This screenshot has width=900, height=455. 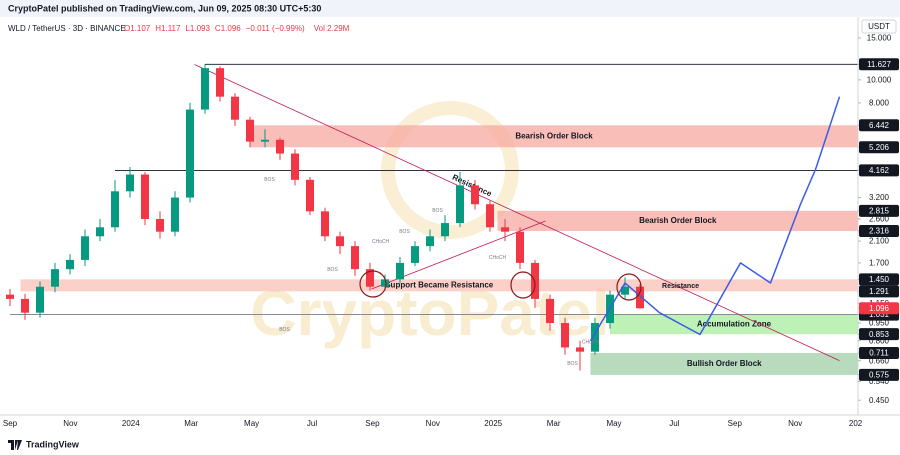 I want to click on y-tick-label: 1.450, so click(x=879, y=279).